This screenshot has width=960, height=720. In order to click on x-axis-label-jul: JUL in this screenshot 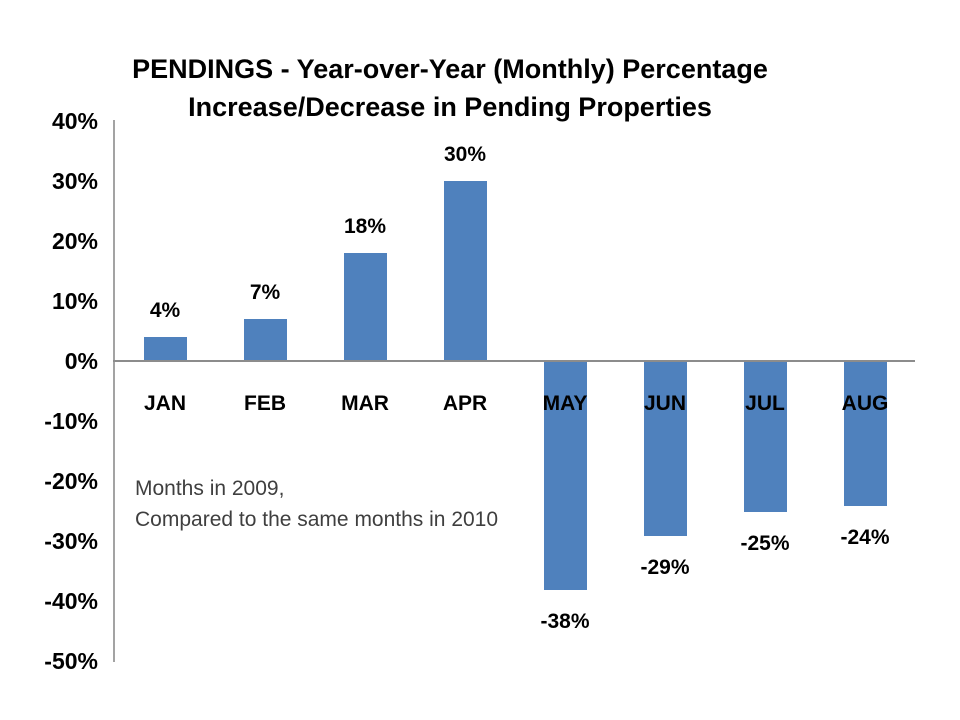, I will do `click(765, 403)`.